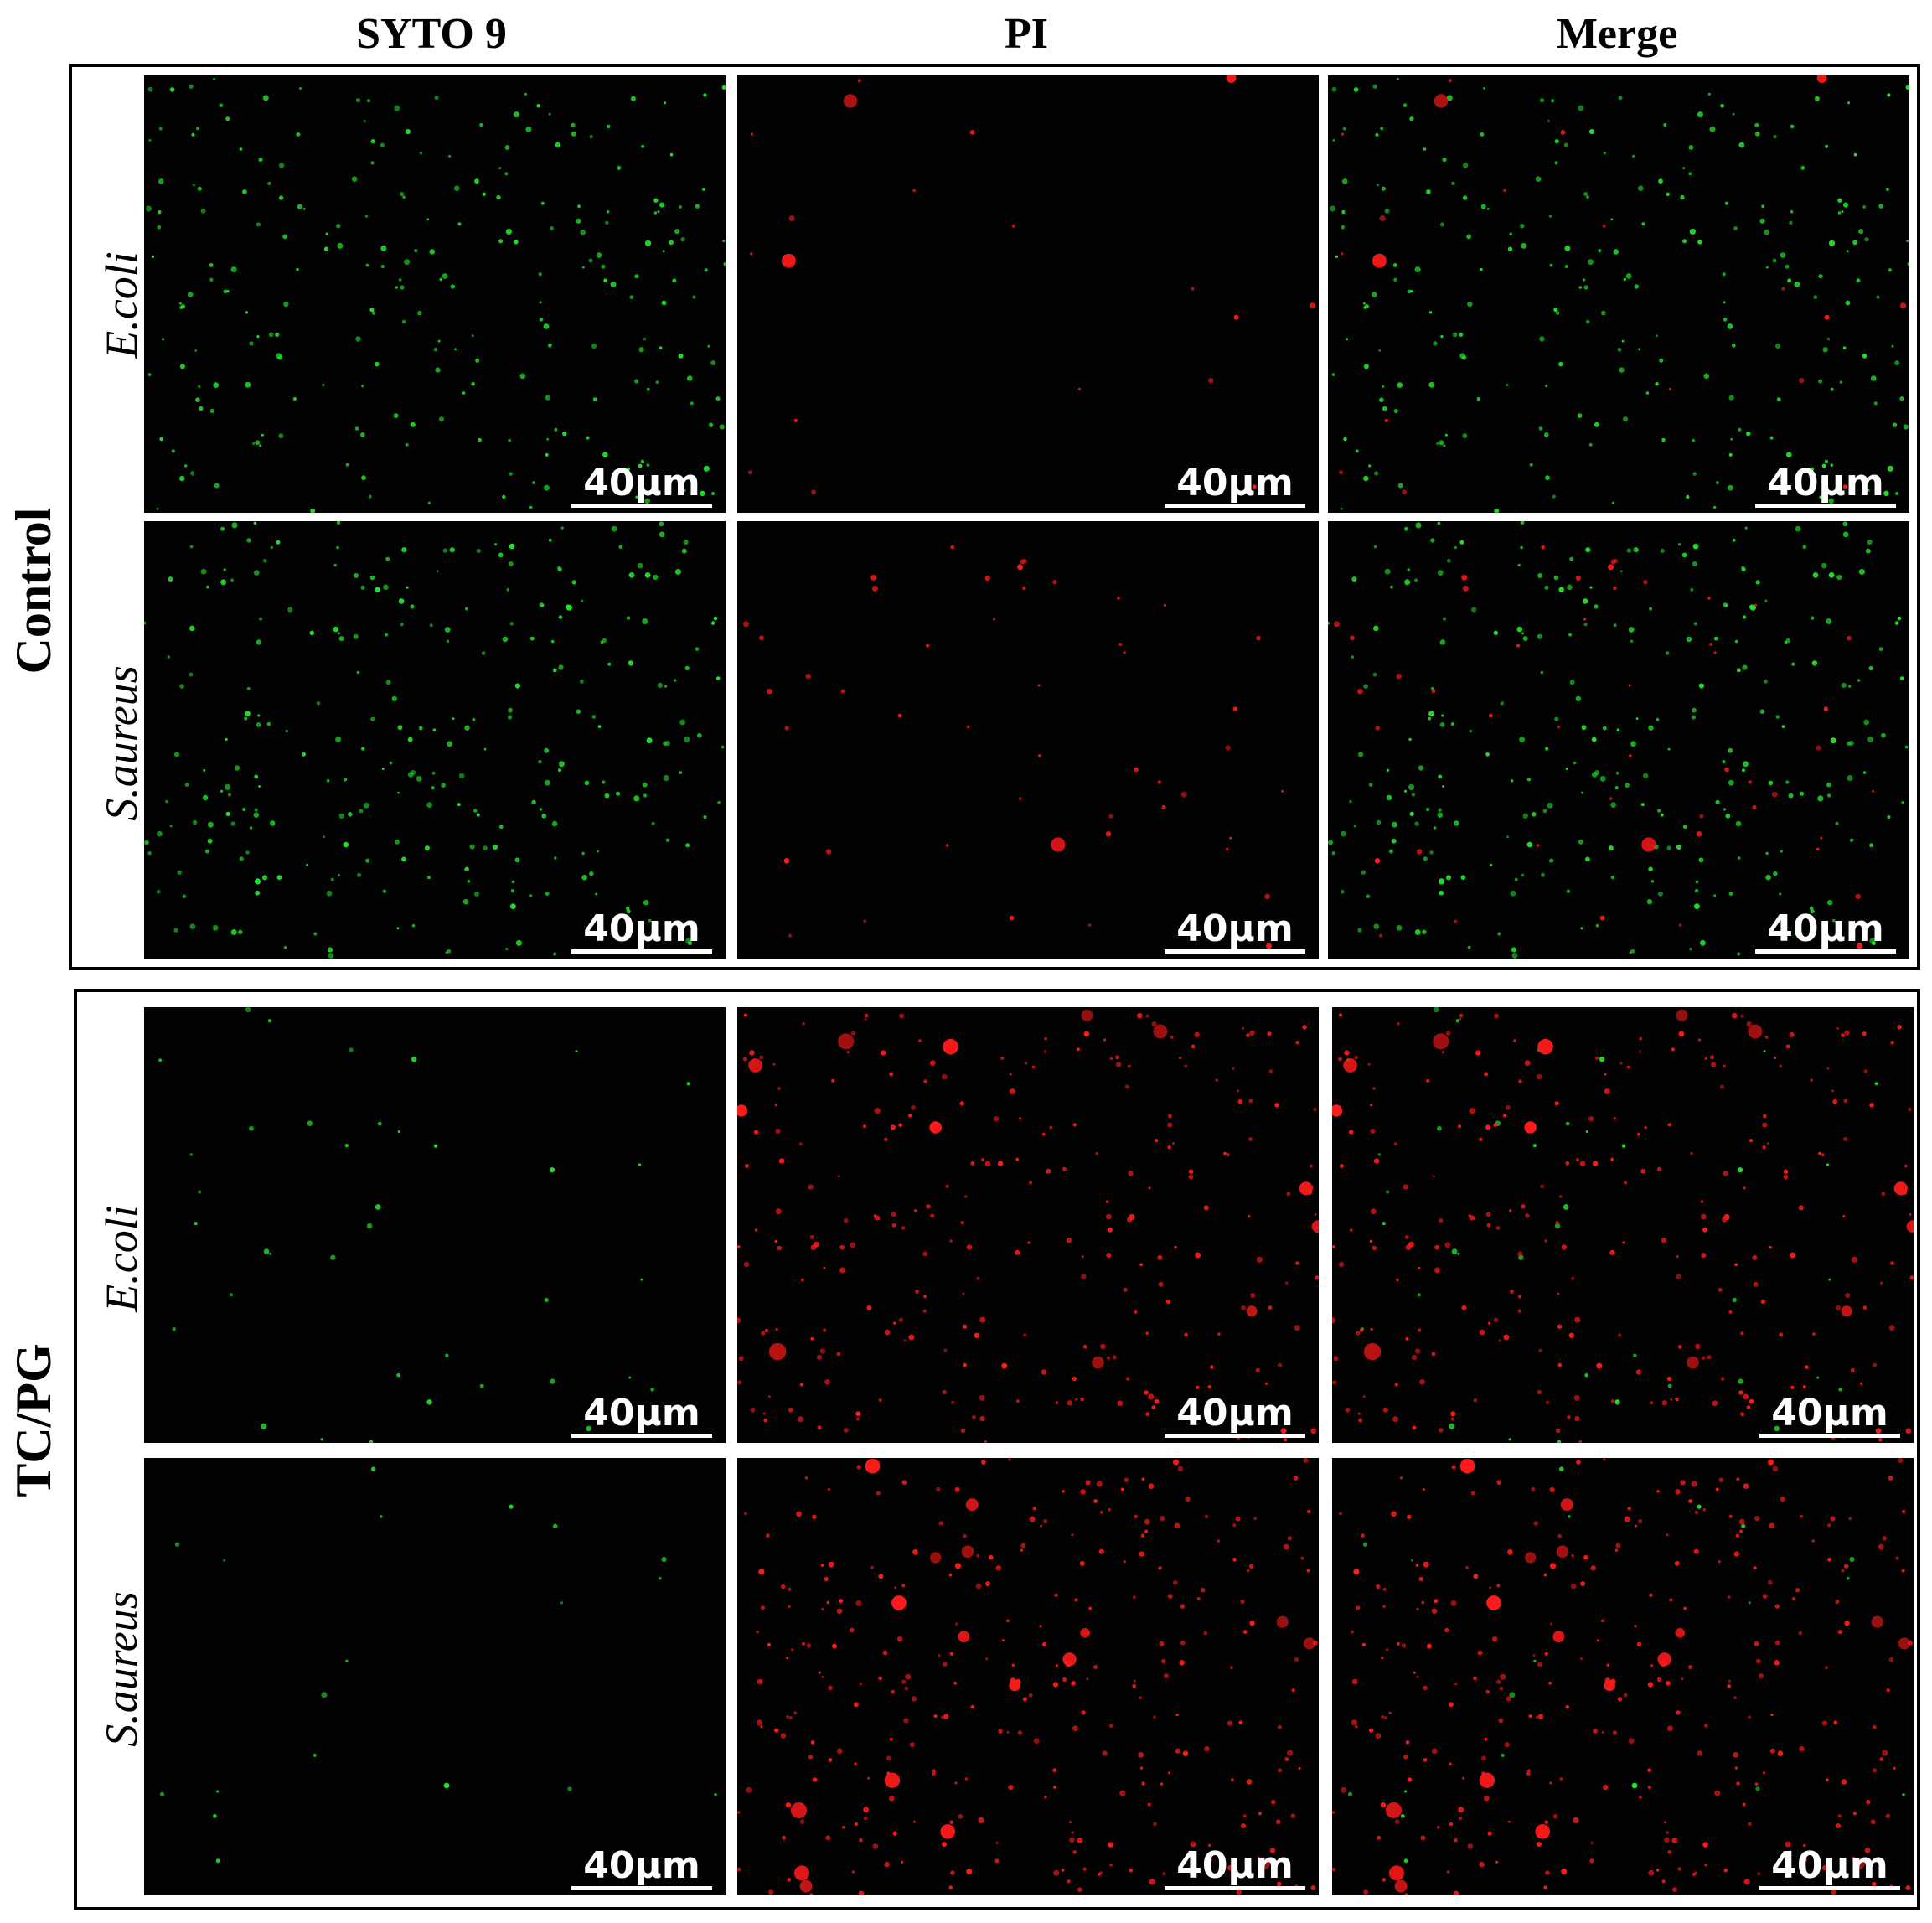  Describe the element at coordinates (1031, 284) in the screenshot. I see `fluorescence-dots` at that location.